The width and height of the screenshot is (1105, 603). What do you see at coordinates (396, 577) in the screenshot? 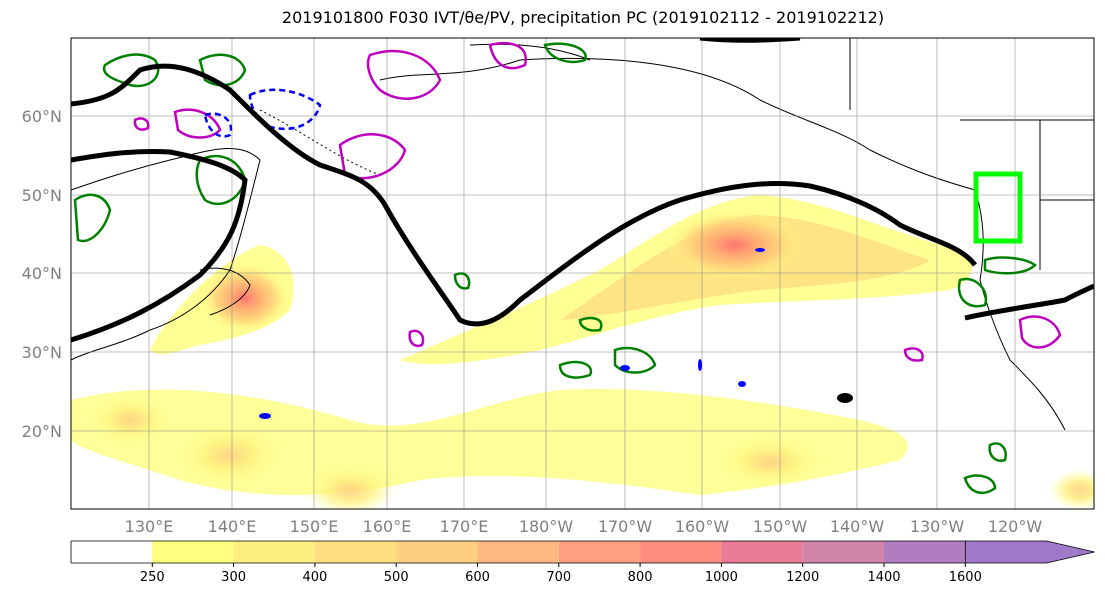
I see `colorbar-tick-label: 500` at bounding box center [396, 577].